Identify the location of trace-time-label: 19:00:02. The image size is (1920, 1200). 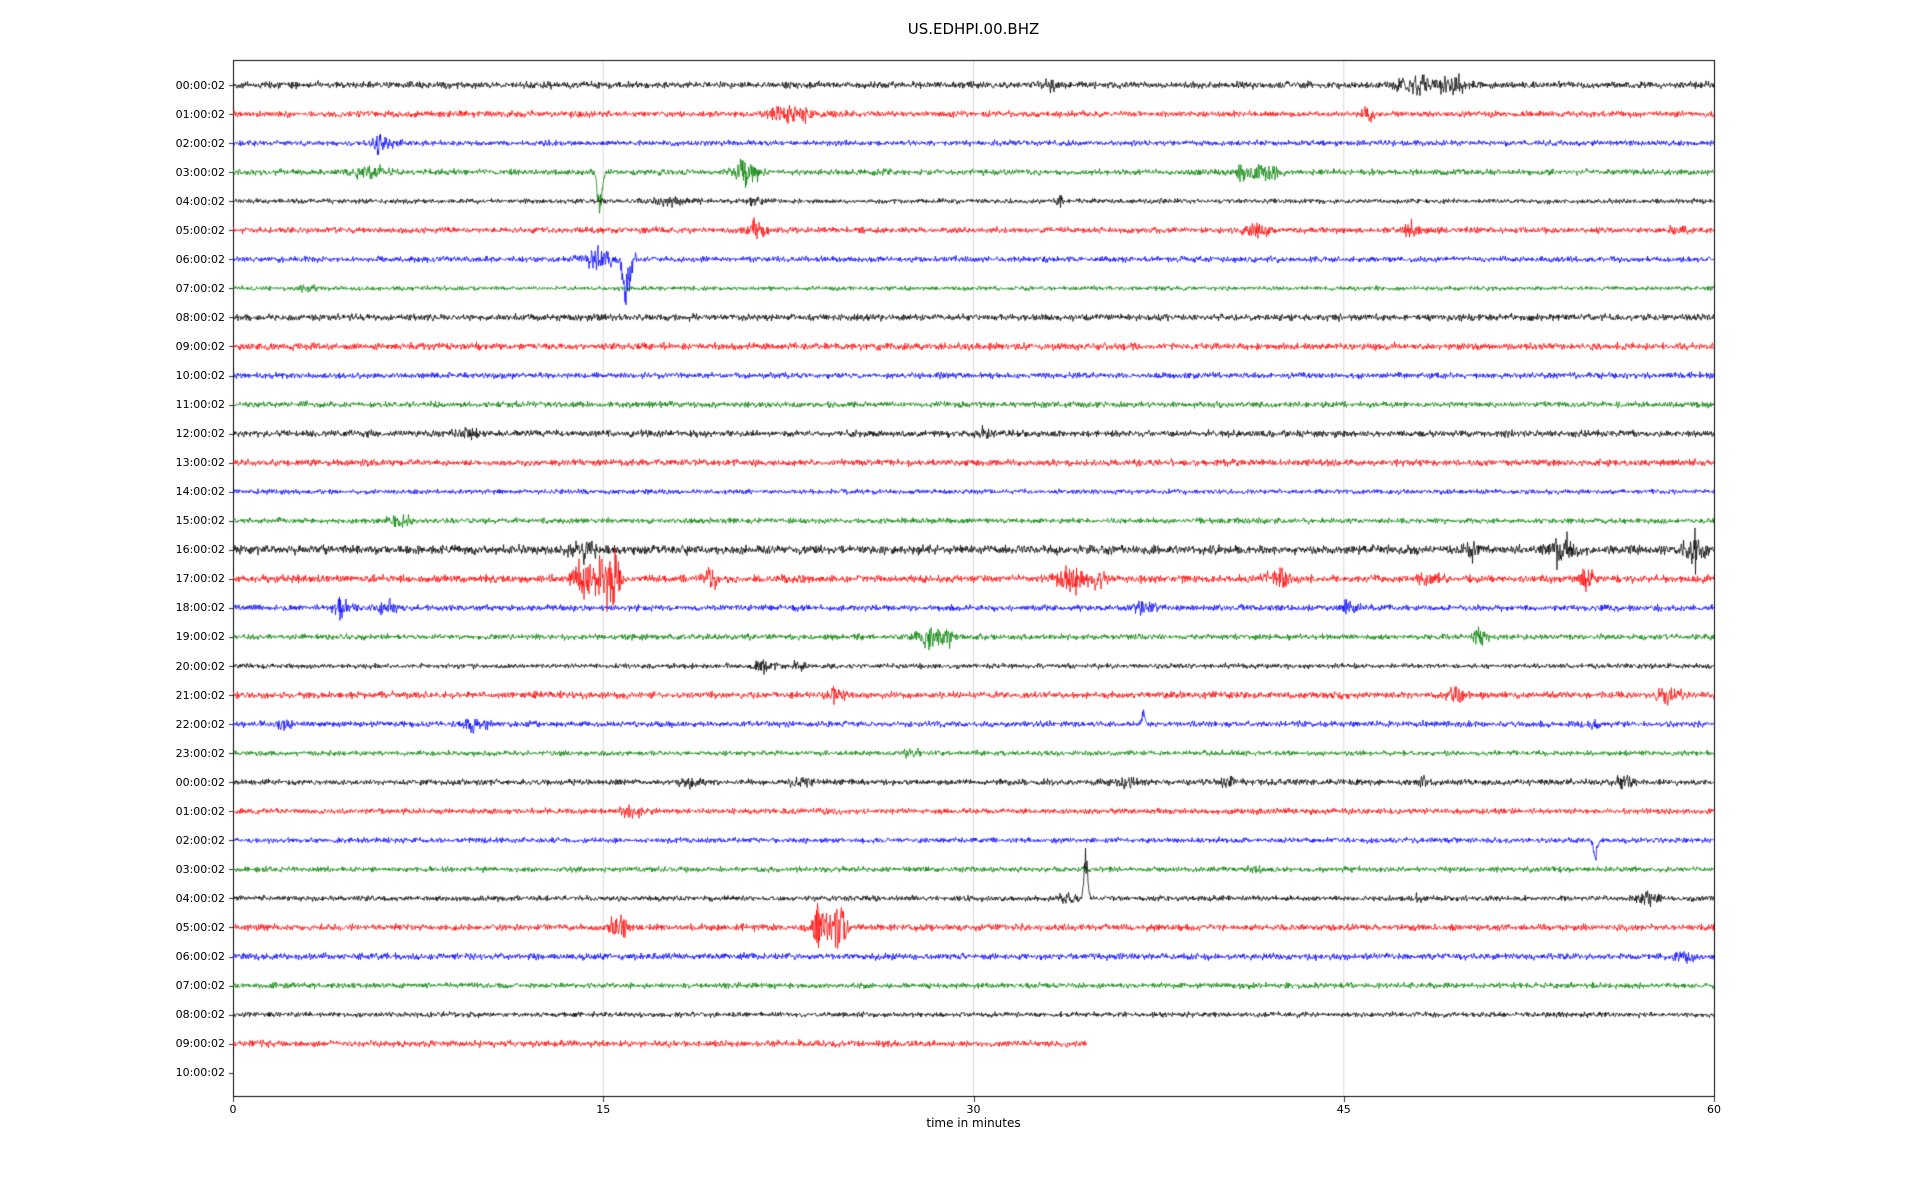
(200, 637).